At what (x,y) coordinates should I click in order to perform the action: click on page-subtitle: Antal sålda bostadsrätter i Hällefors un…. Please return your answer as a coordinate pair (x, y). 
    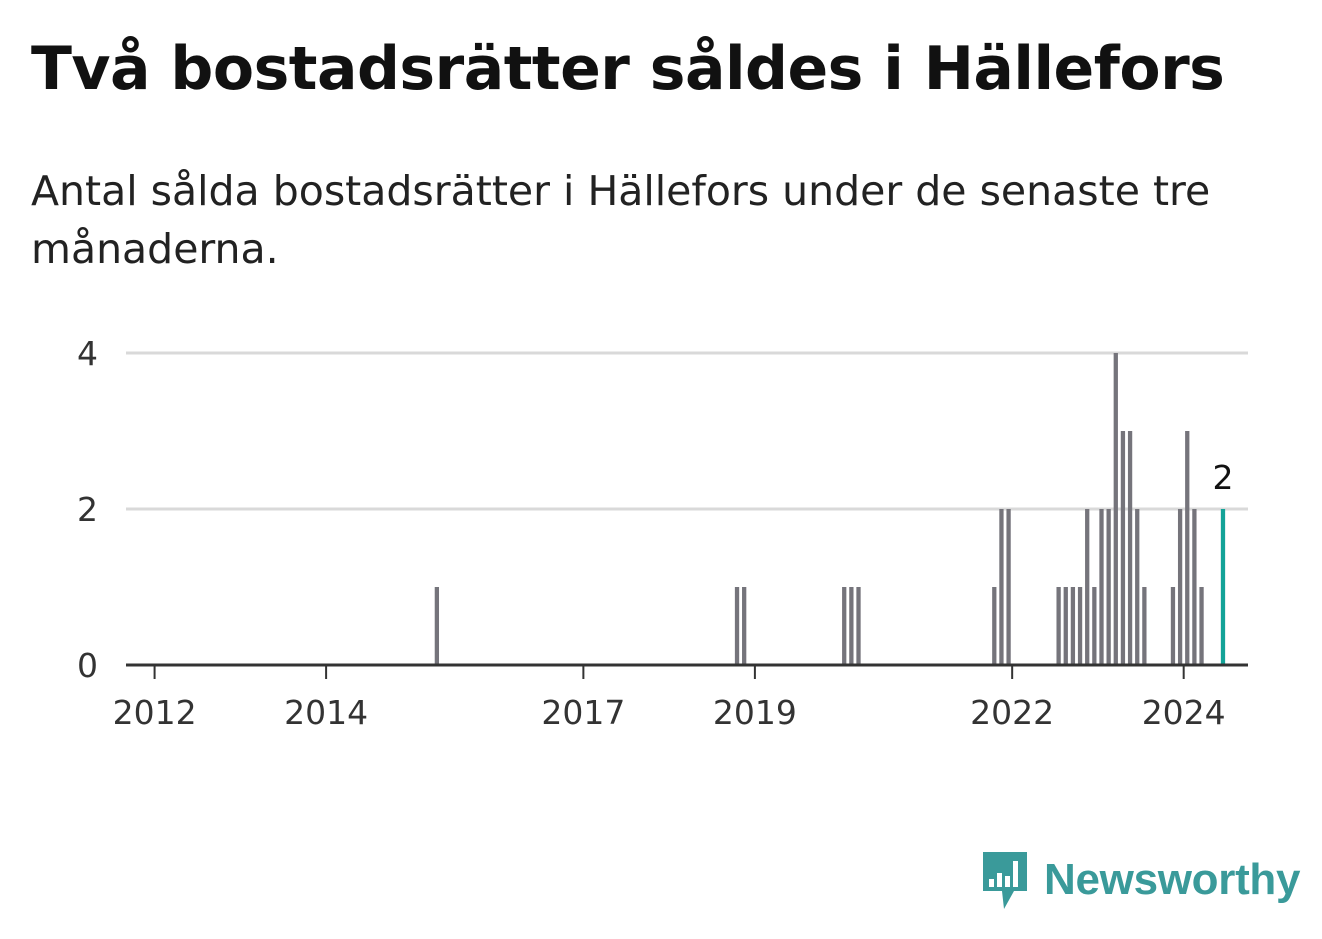
    Looking at the image, I should click on (621, 220).